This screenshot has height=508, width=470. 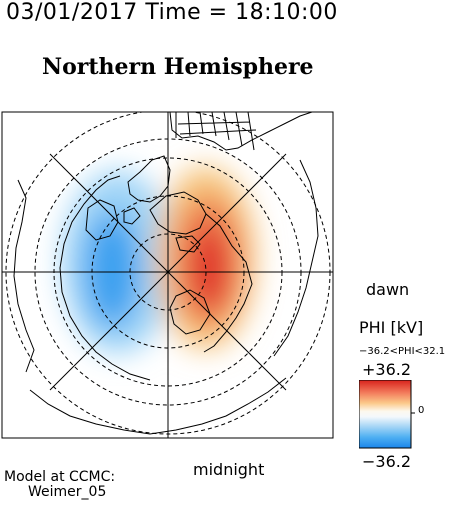 What do you see at coordinates (421, 410) in the screenshot?
I see `colorbar-zero-label: 0` at bounding box center [421, 410].